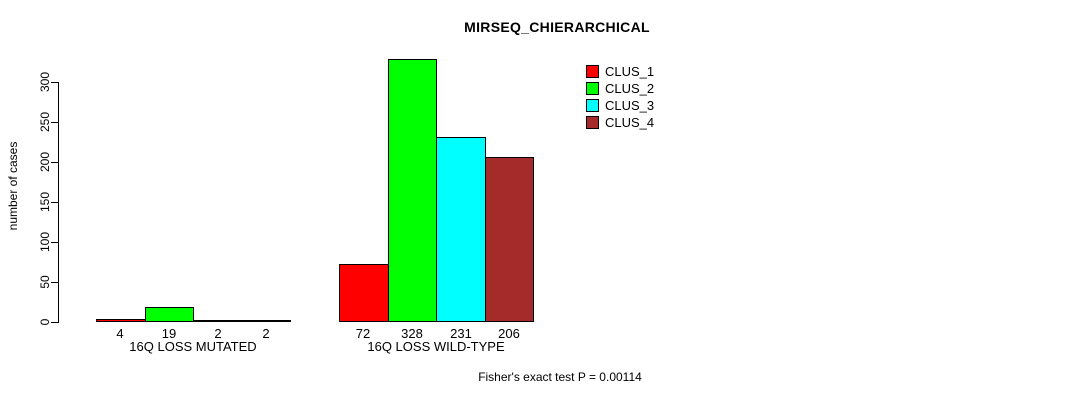 Image resolution: width=1090 pixels, height=400 pixels. I want to click on bar-clus_4-mutated, so click(266, 321).